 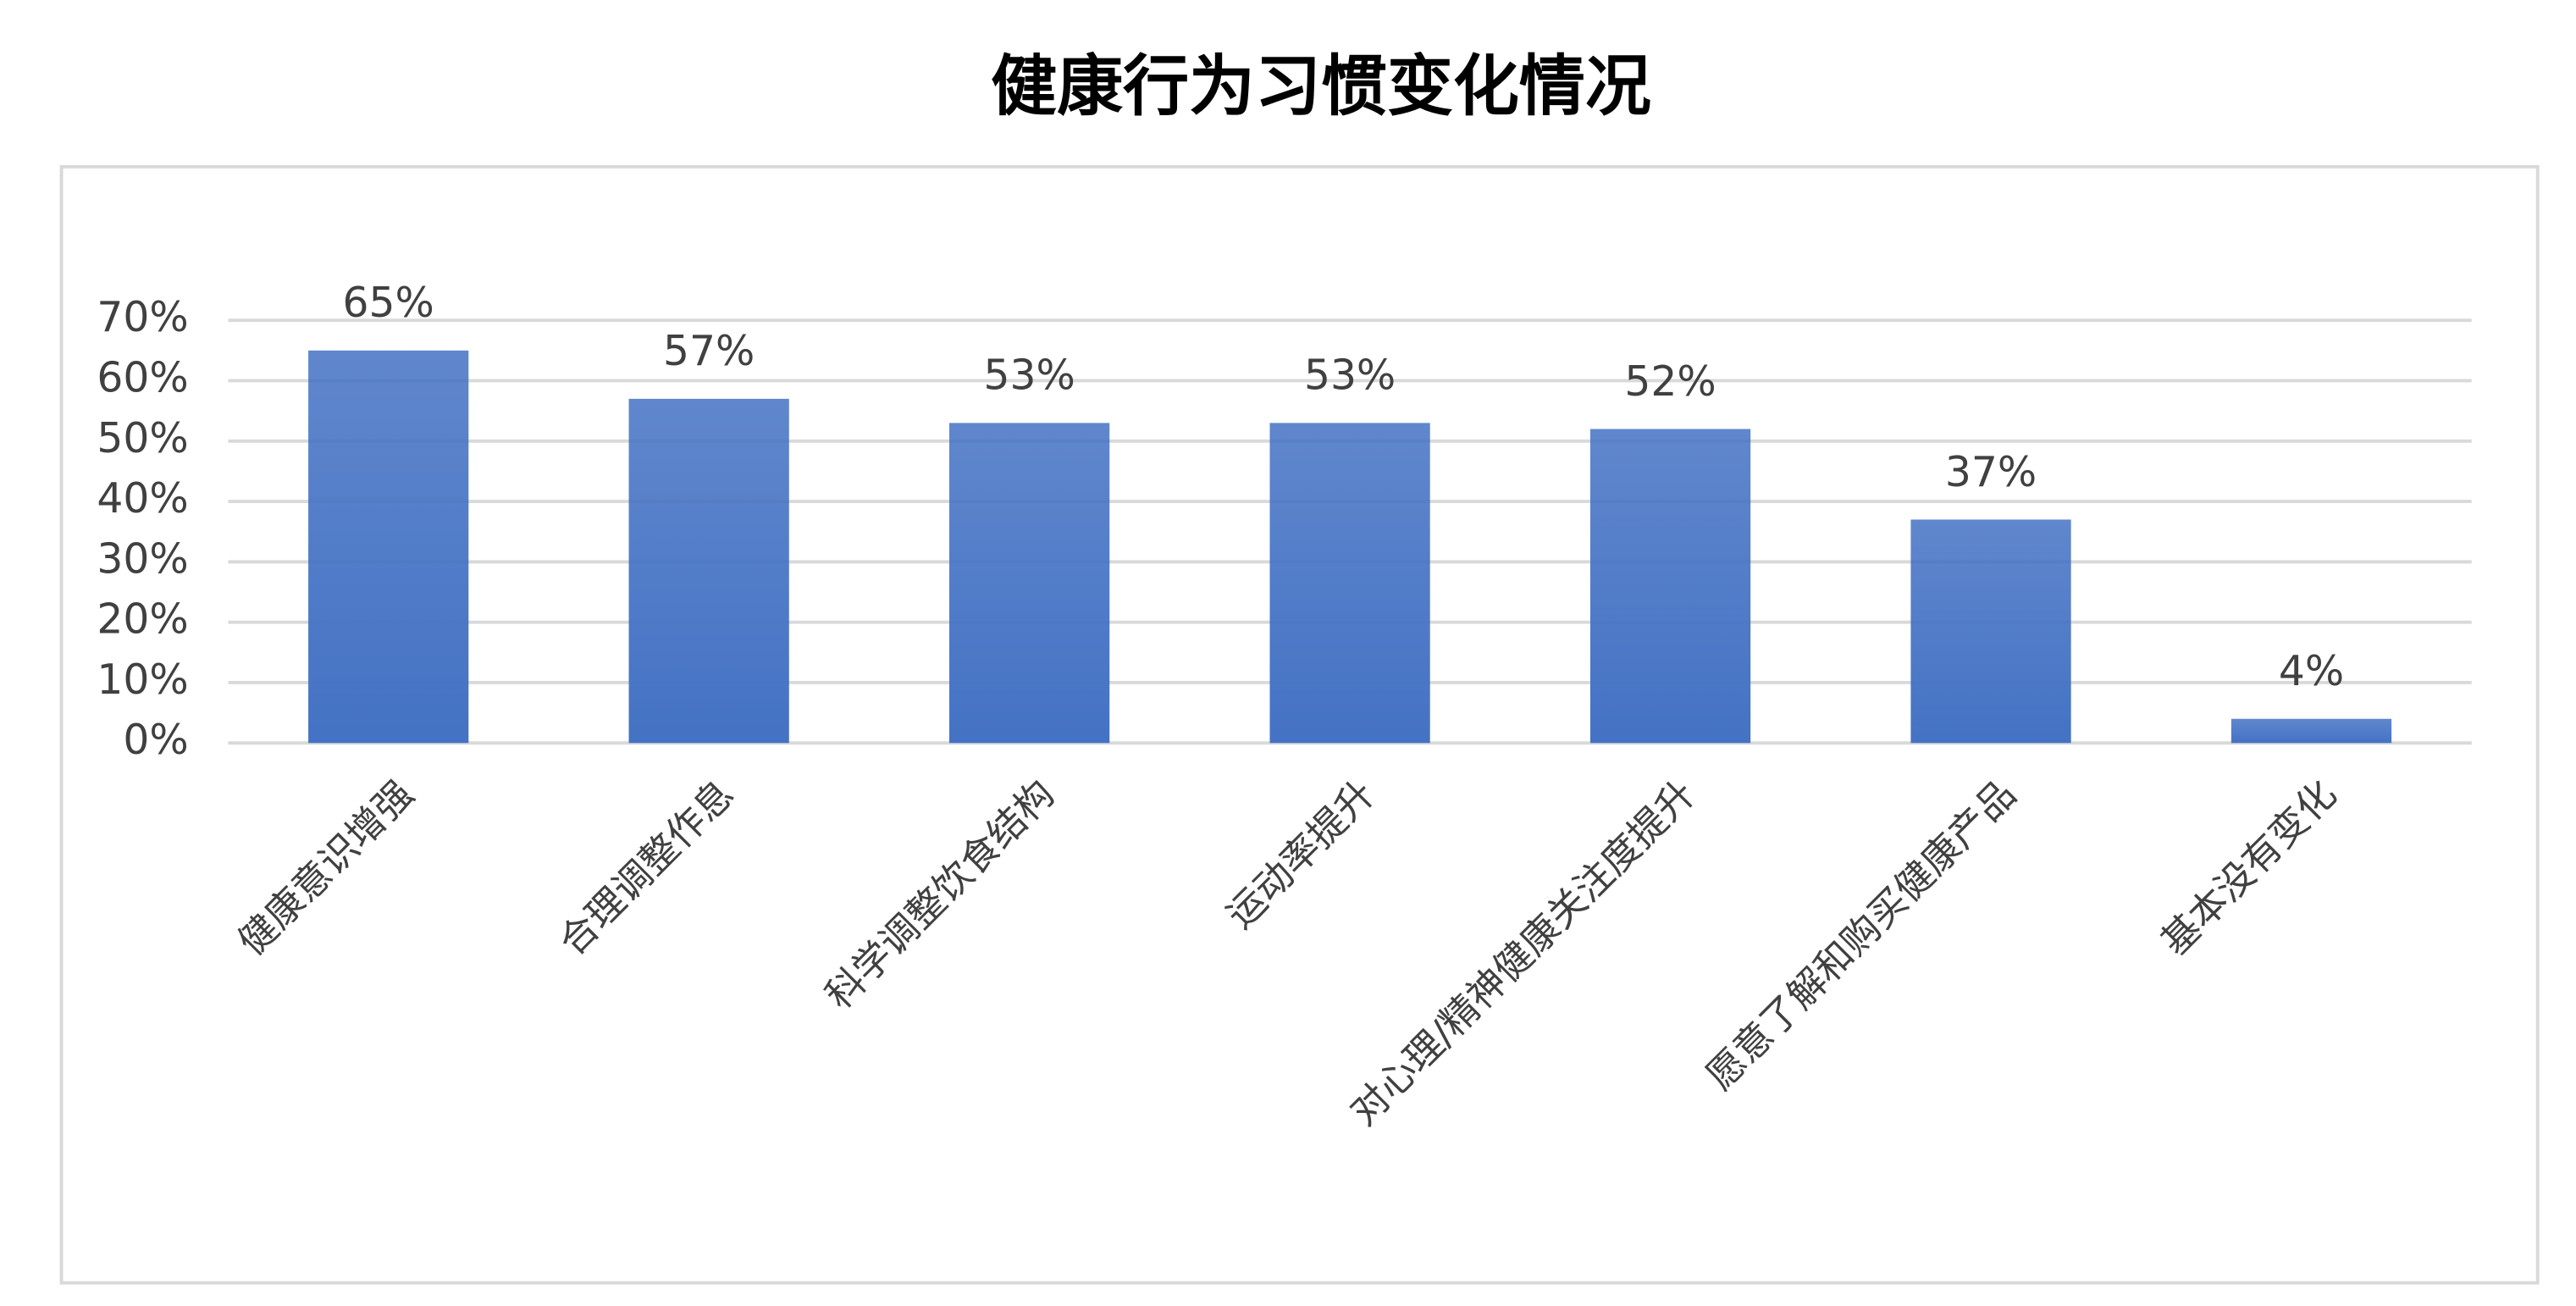 What do you see at coordinates (155, 740) in the screenshot?
I see `y-tick-label: 0%` at bounding box center [155, 740].